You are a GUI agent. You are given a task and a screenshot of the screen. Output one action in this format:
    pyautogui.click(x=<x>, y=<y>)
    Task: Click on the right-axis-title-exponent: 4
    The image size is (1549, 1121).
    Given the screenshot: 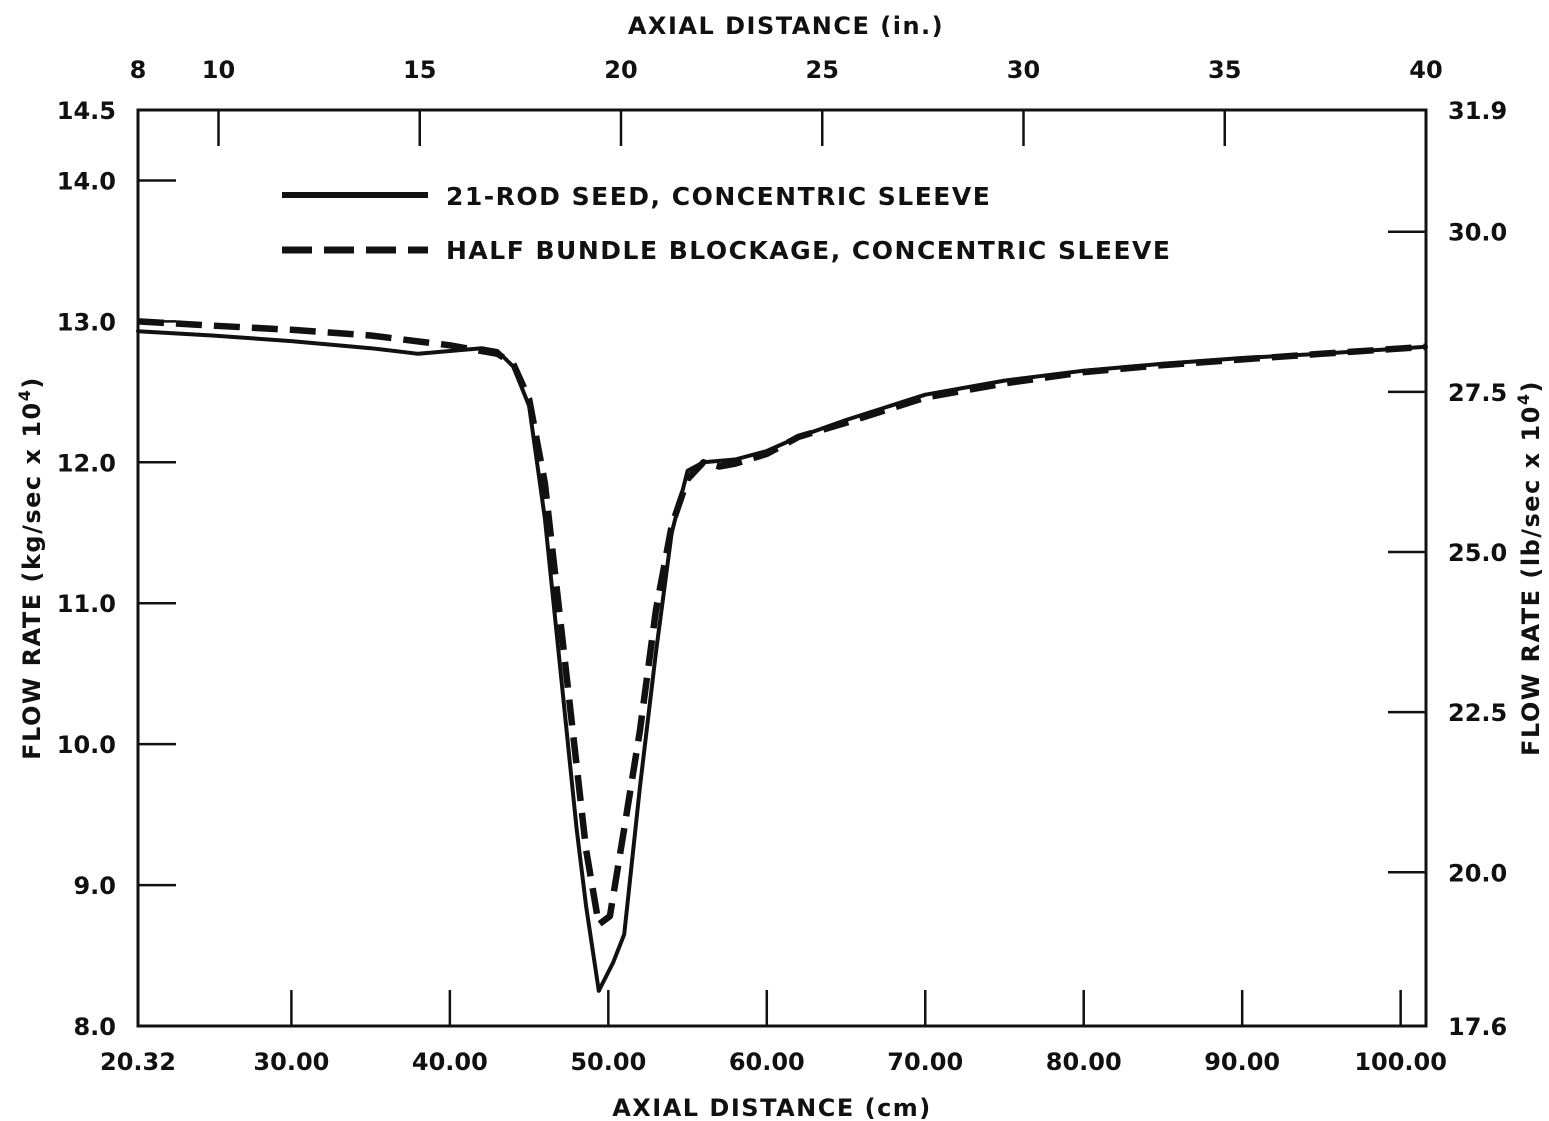 What is the action you would take?
    pyautogui.click(x=1523, y=398)
    